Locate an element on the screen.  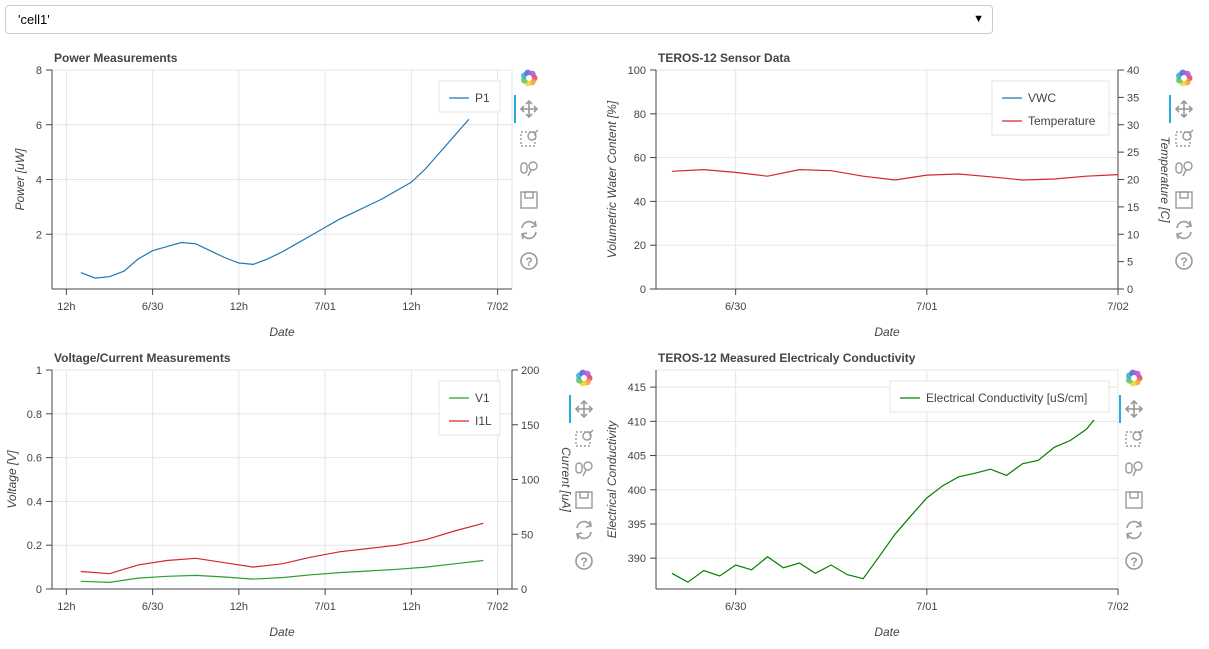
legend: P1 is located at coordinates (469, 96).